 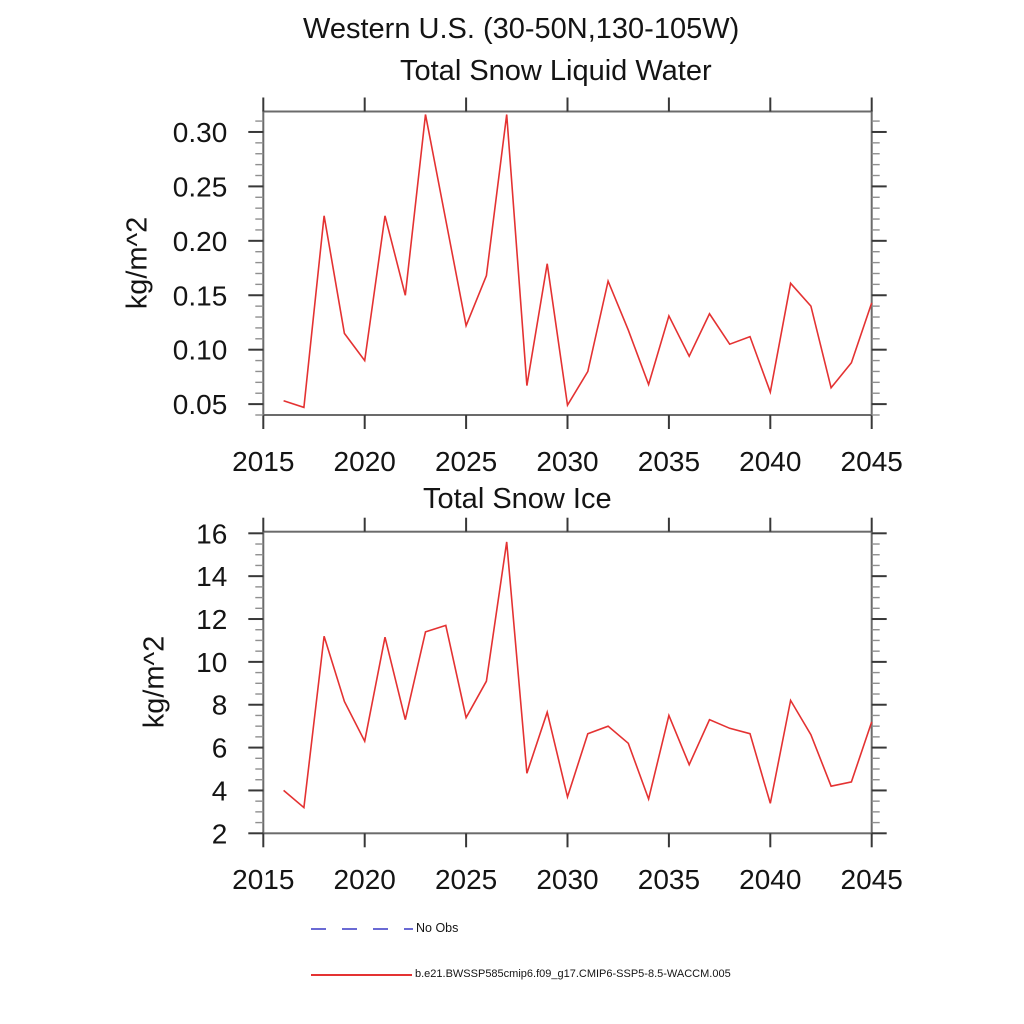 I want to click on legend-label-no-obs: No Obs, so click(x=437, y=928).